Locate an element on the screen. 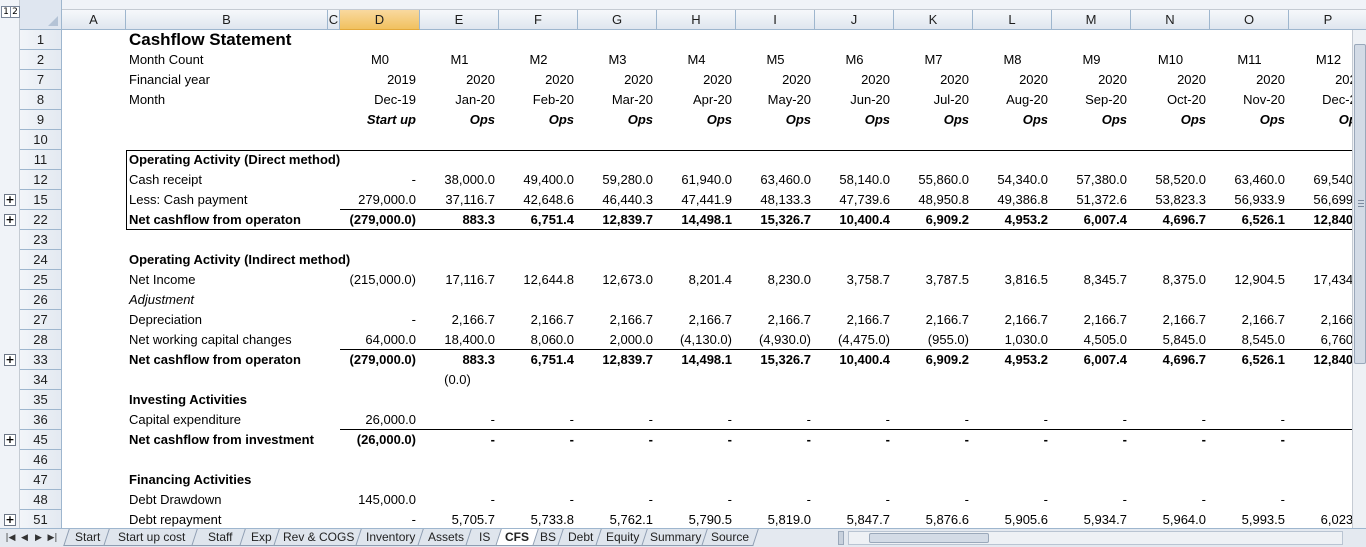 The width and height of the screenshot is (1366, 547). cell-l25: 3,816.5 is located at coordinates (1026, 279).